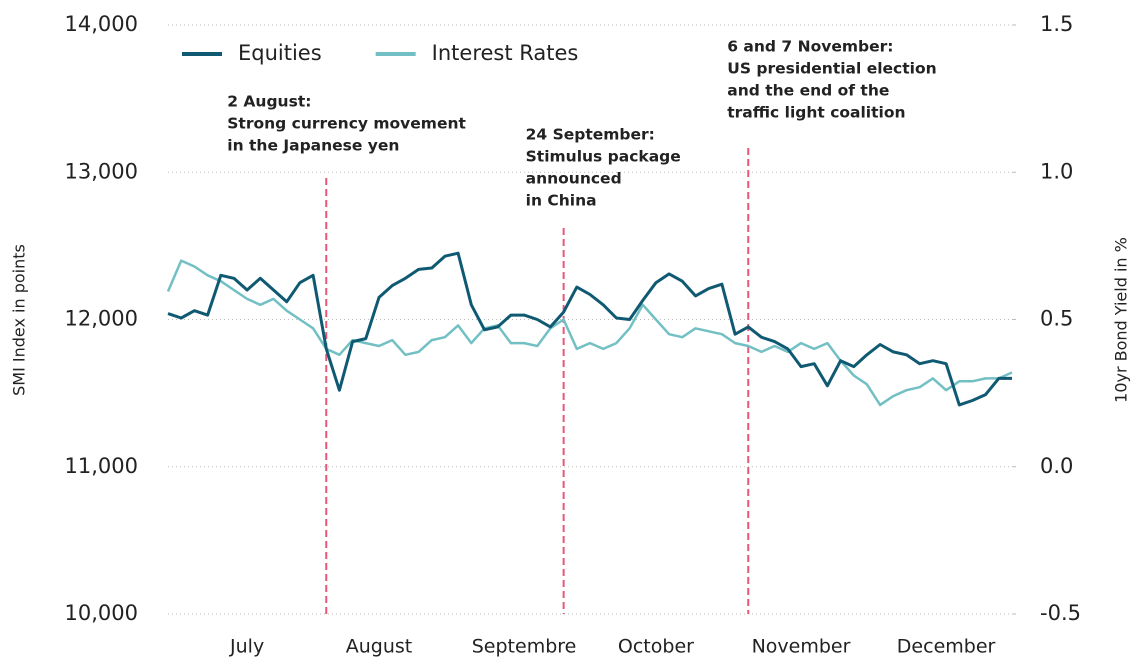  I want to click on y2-tick-label: 1.5, so click(1056, 24).